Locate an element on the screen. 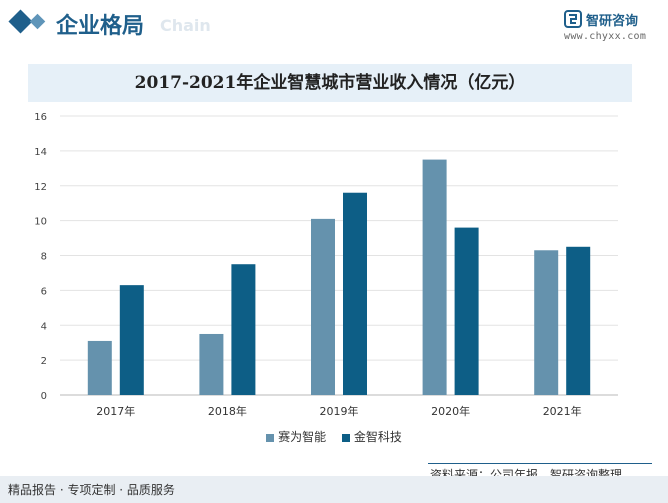 The height and width of the screenshot is (503, 668). y-tick-label: 8 is located at coordinates (44, 257).